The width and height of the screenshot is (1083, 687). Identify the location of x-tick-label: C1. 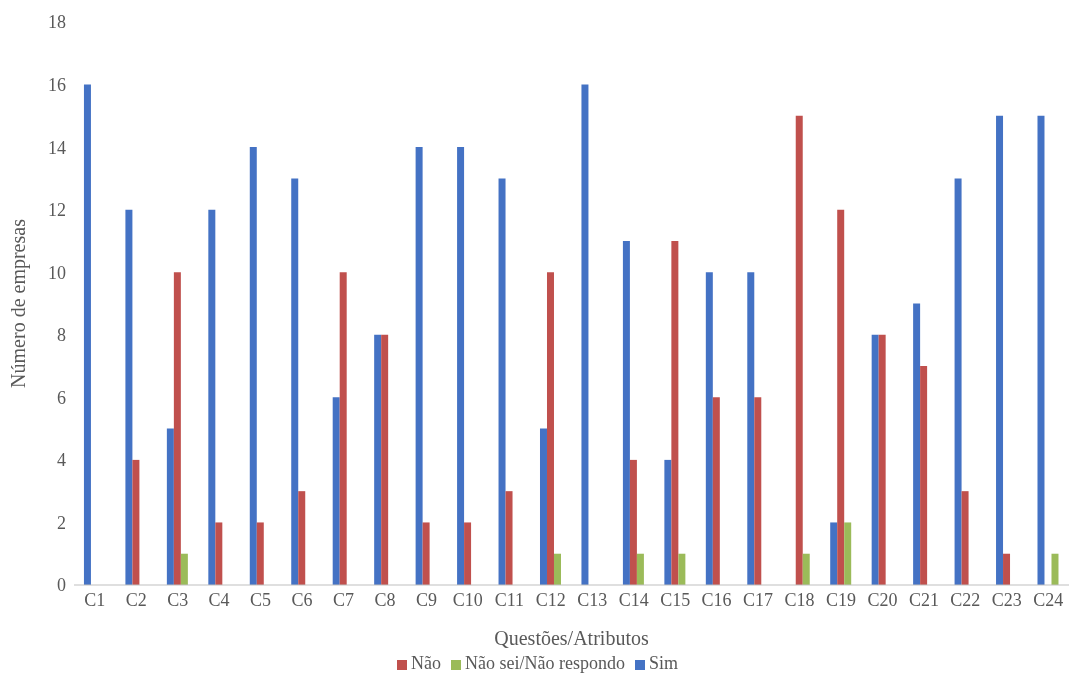
(95, 599).